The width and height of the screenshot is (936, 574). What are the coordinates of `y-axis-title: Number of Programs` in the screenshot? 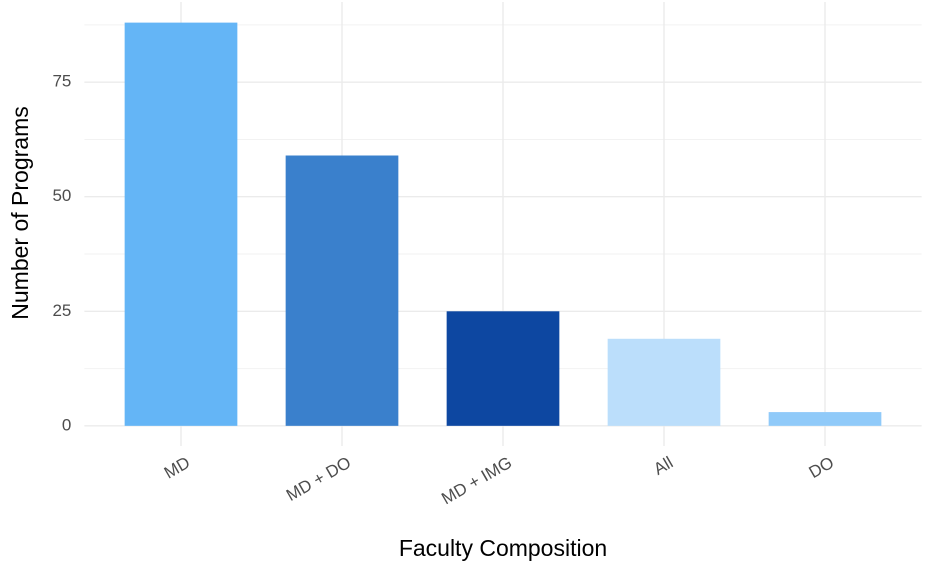 It's located at (20, 212).